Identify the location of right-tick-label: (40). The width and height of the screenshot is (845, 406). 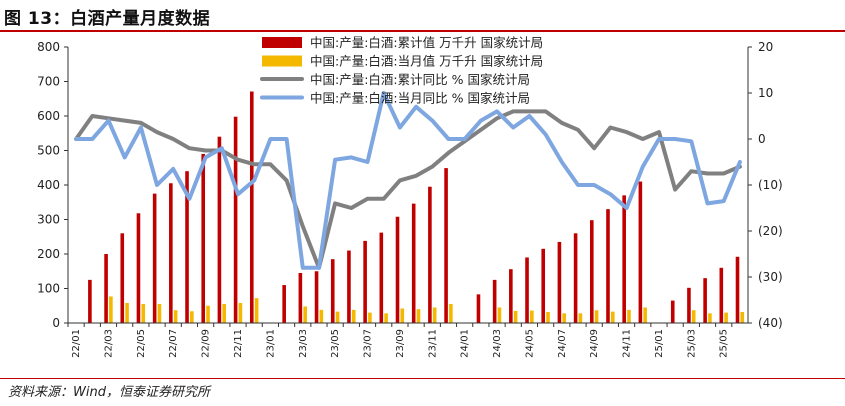
(770, 323).